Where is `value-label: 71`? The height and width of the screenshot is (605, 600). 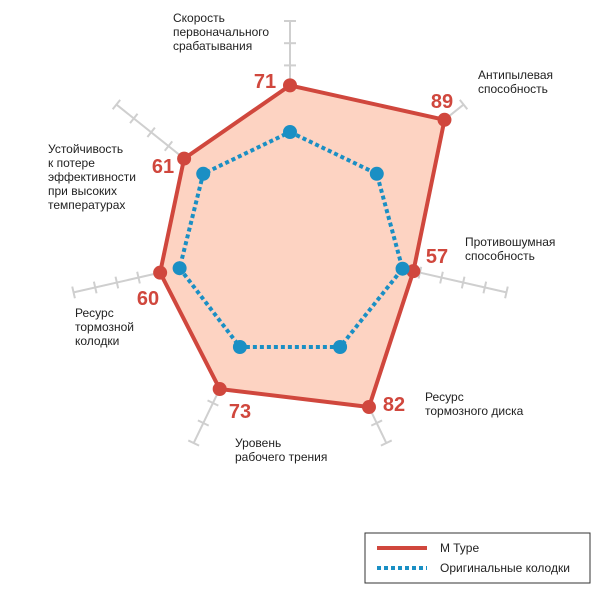
value-label: 71 is located at coordinates (265, 82).